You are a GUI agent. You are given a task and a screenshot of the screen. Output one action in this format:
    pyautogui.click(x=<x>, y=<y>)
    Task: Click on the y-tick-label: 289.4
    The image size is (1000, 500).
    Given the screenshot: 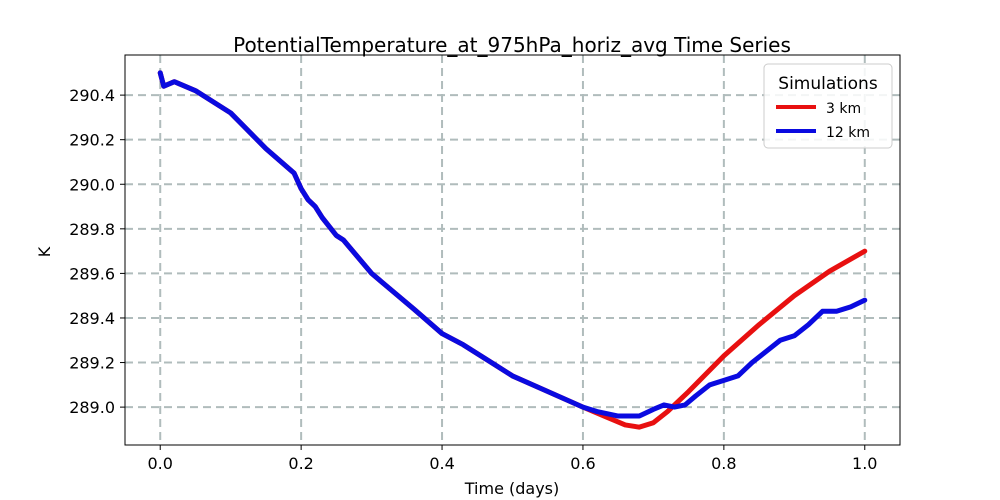 What is the action you would take?
    pyautogui.click(x=92, y=318)
    